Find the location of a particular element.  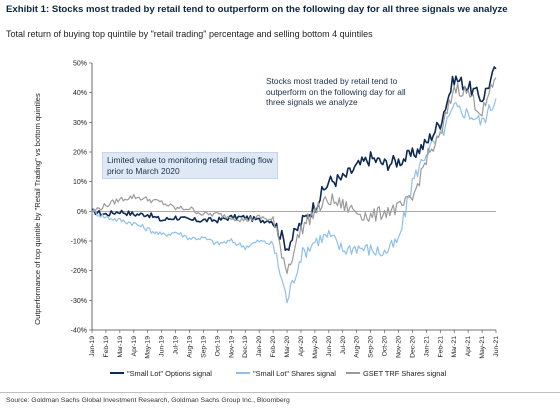

x-tick-label: Aug-20 is located at coordinates (357, 347).